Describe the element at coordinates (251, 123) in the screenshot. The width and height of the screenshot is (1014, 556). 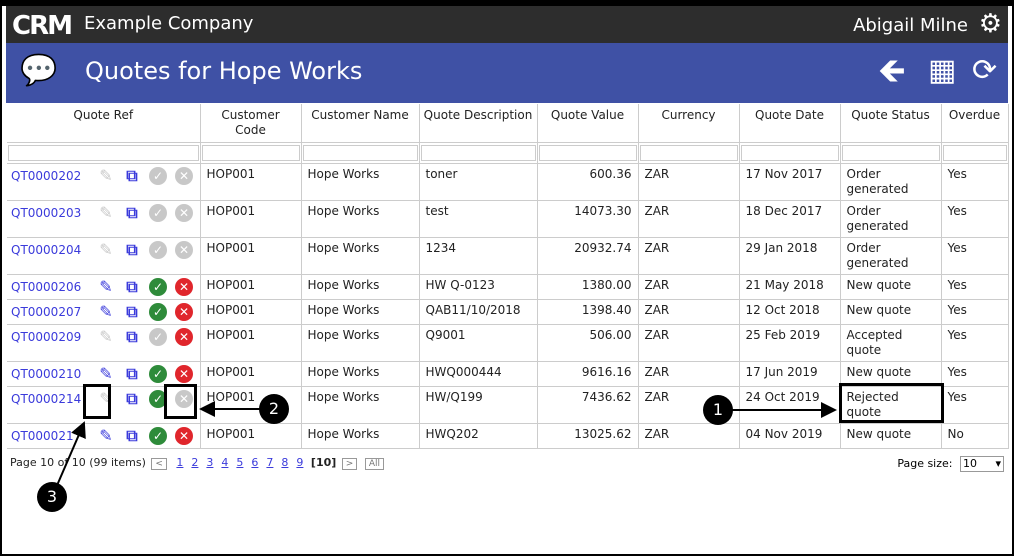
I see `column-header: Customer Code` at that location.